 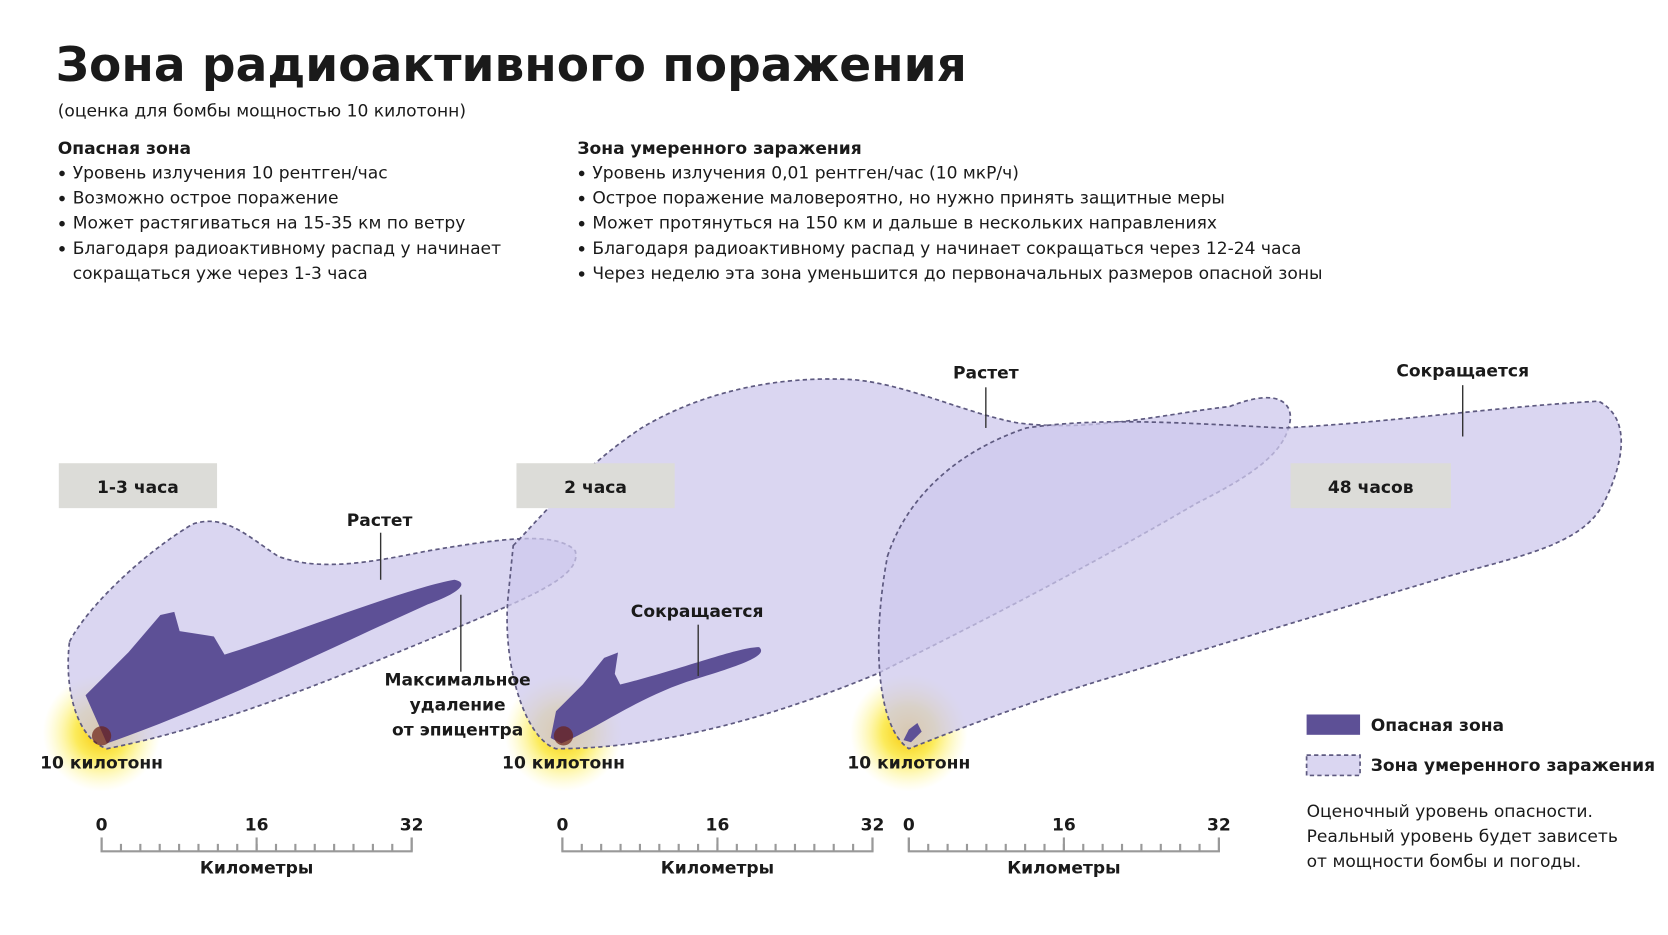 I want to click on note: Оценочный уровень опасности., so click(x=1450, y=812).